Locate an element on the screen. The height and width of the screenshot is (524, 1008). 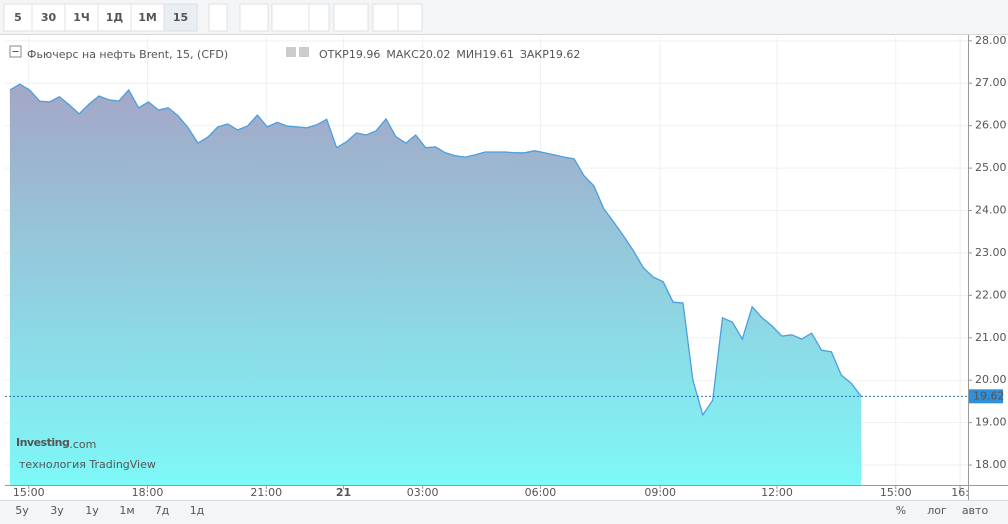
close-icon is located at coordinates (304, 52).